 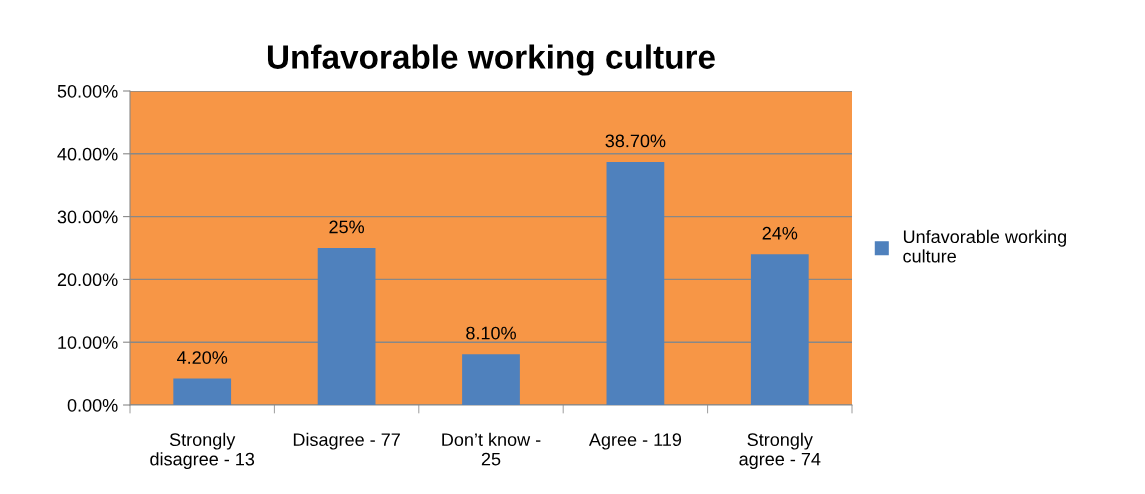 What do you see at coordinates (635, 441) in the screenshot?
I see `x-tick-label: Agree - 119` at bounding box center [635, 441].